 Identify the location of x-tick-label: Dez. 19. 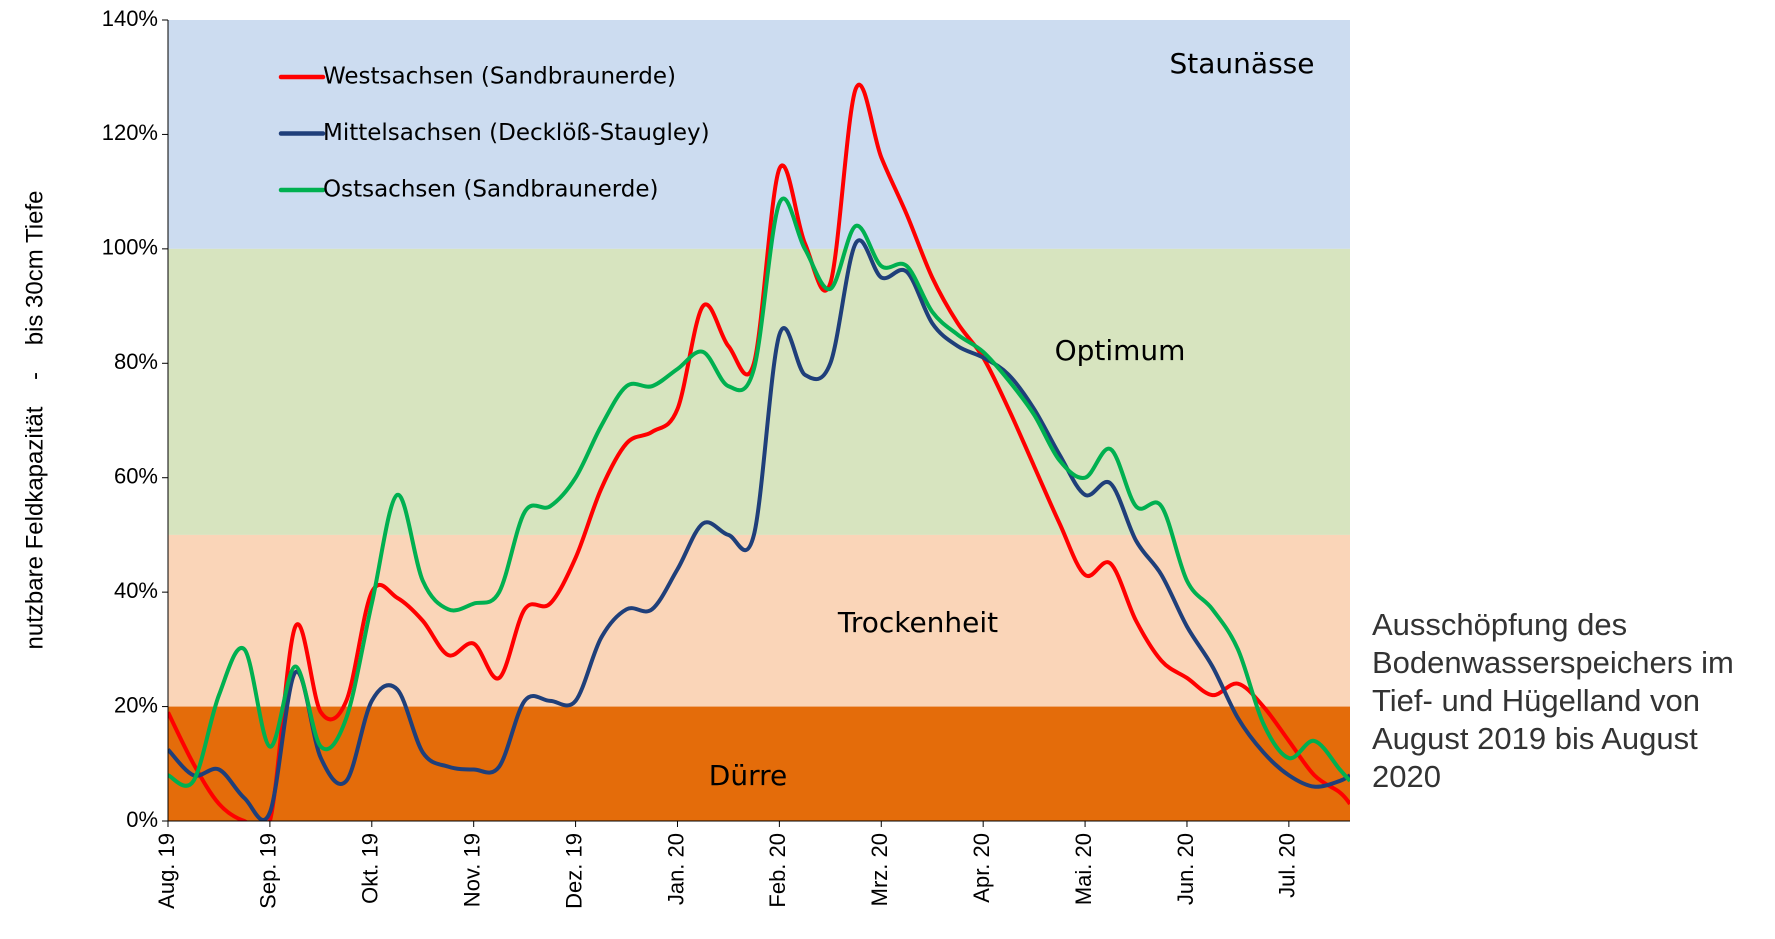
(573, 871).